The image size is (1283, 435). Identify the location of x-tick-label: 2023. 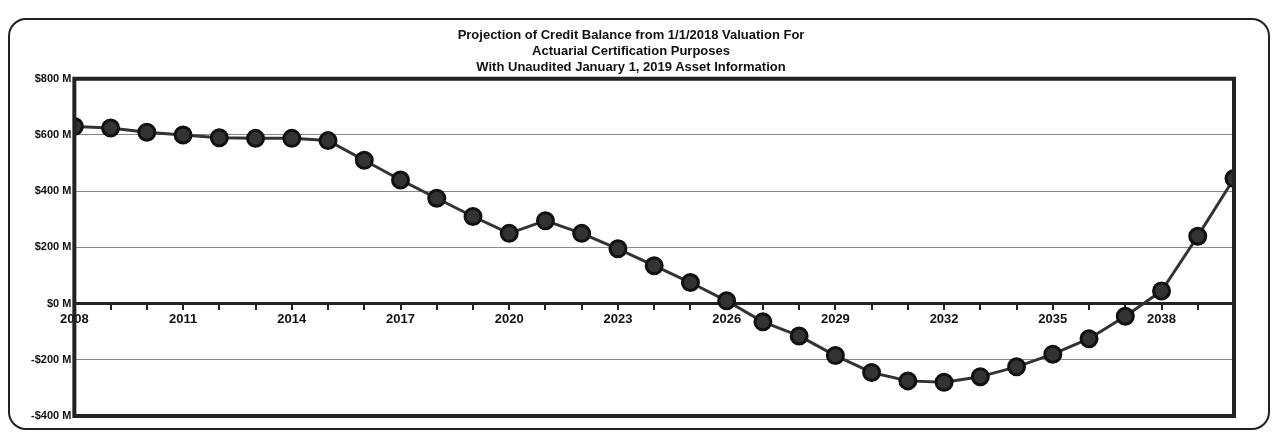
(618, 318).